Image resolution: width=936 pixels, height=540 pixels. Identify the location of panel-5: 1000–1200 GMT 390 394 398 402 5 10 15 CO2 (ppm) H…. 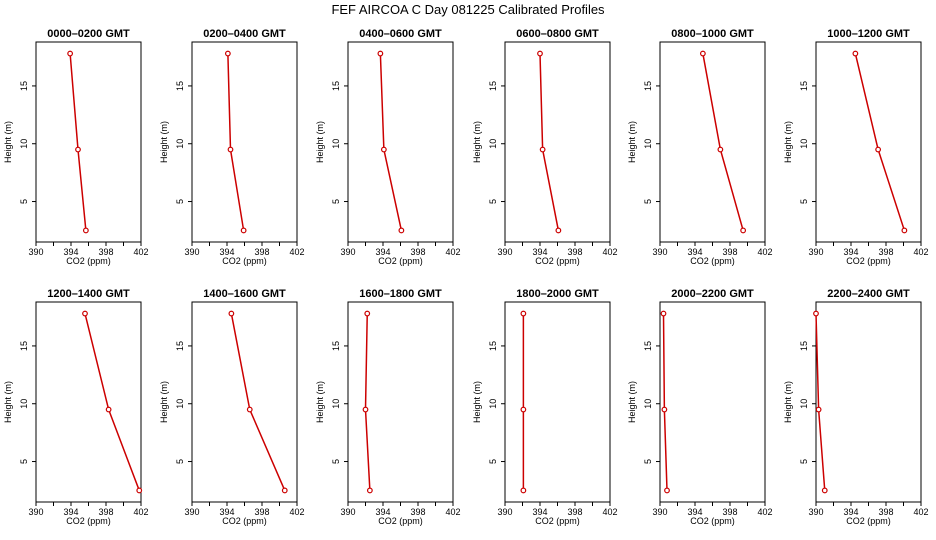
(856, 147).